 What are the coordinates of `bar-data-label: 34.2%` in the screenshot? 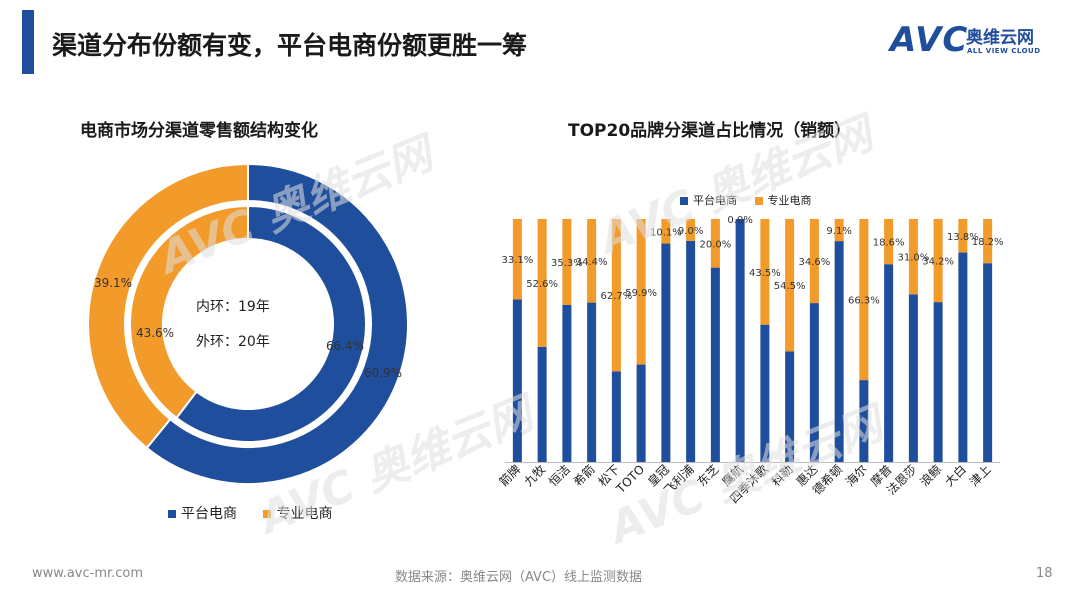 It's located at (938, 262).